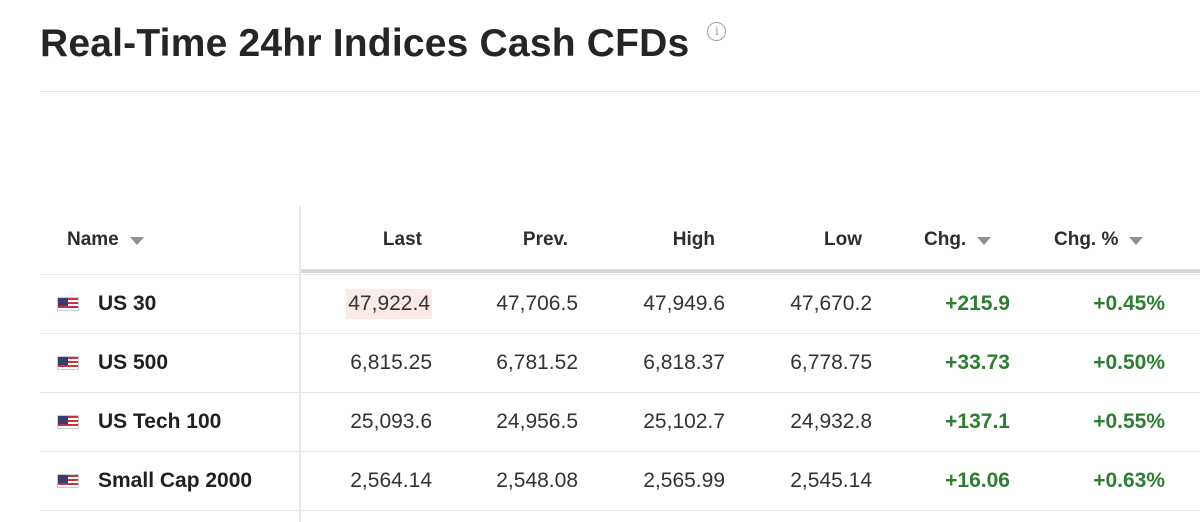 The height and width of the screenshot is (522, 1200). What do you see at coordinates (977, 421) in the screenshot?
I see `change-value: +137.1` at bounding box center [977, 421].